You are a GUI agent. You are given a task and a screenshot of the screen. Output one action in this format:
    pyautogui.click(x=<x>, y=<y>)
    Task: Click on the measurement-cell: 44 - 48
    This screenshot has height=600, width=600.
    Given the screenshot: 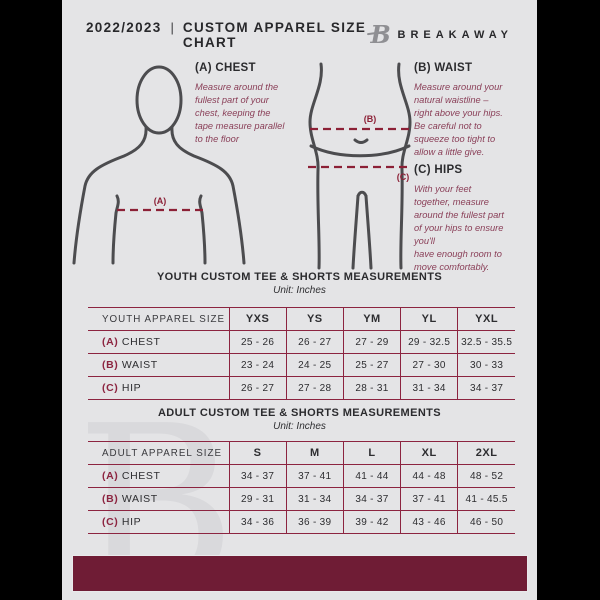 What is the action you would take?
    pyautogui.click(x=429, y=476)
    